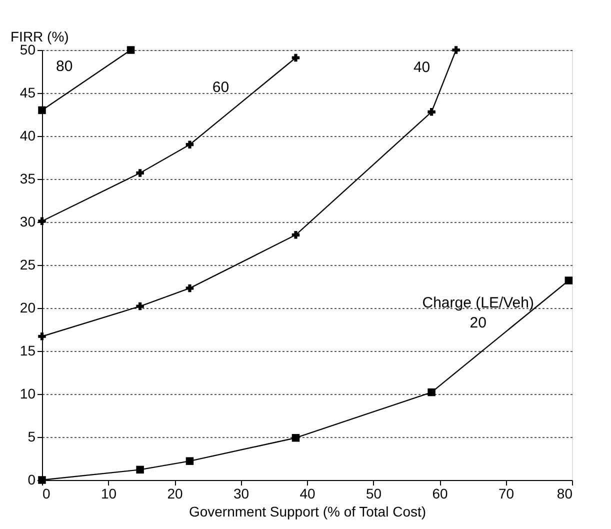  What do you see at coordinates (46, 494) in the screenshot?
I see `x-tick-label: 0` at bounding box center [46, 494].